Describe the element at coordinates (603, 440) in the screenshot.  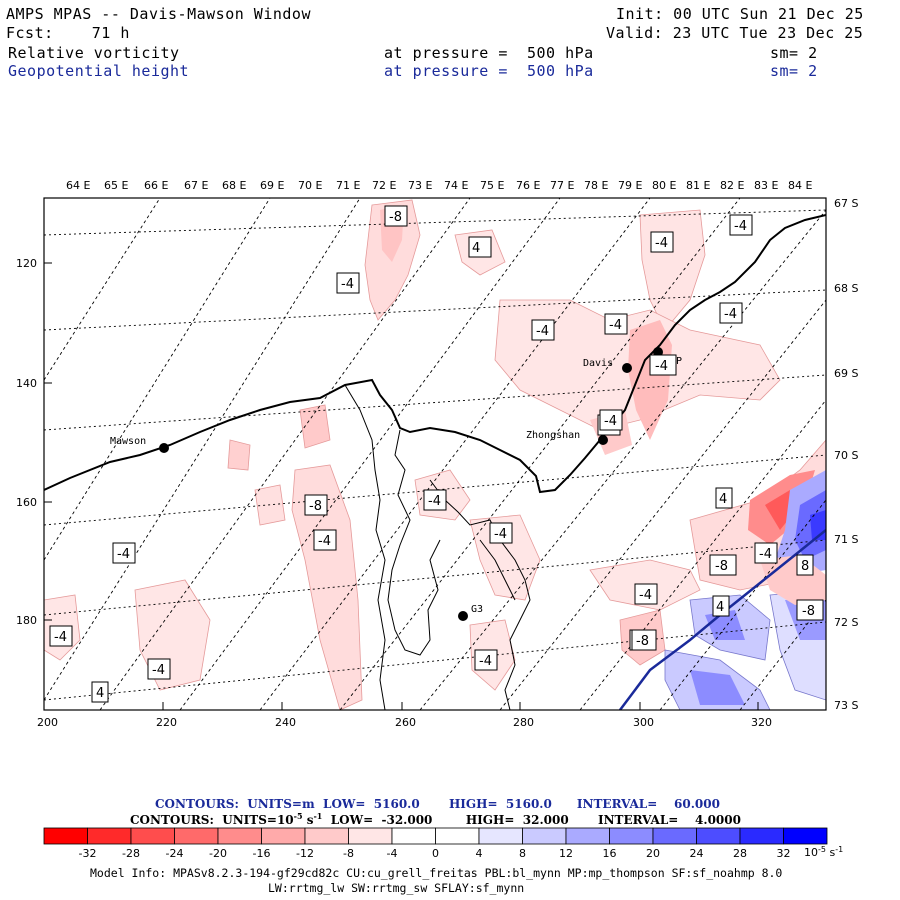
I see `station-marker-zhongshan` at that location.